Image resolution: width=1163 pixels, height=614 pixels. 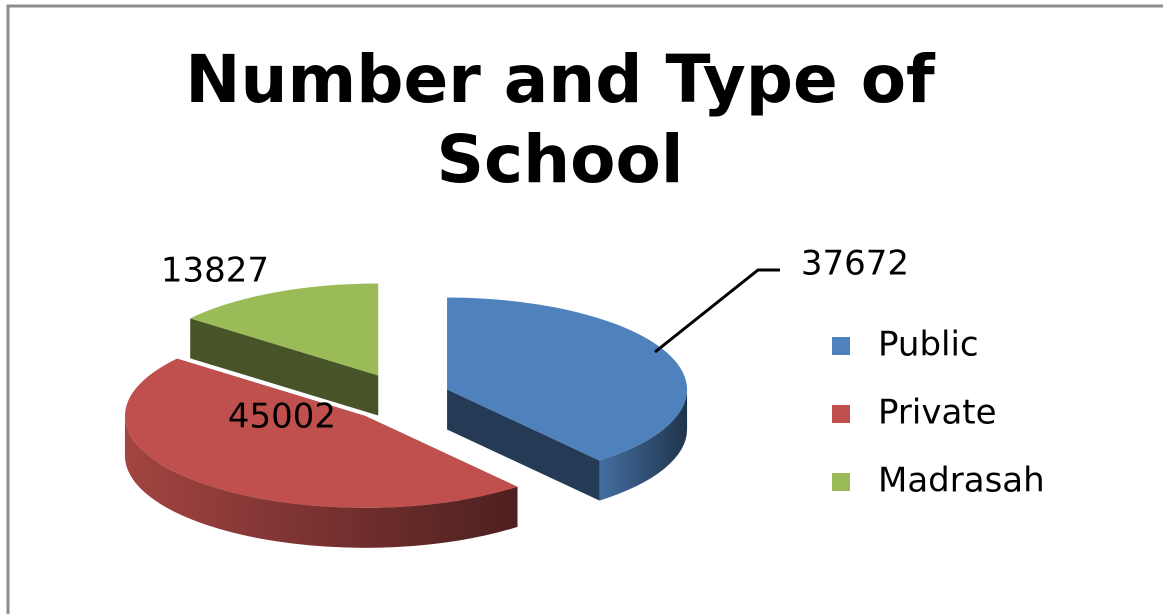 I want to click on data-label: 45002, so click(x=282, y=417).